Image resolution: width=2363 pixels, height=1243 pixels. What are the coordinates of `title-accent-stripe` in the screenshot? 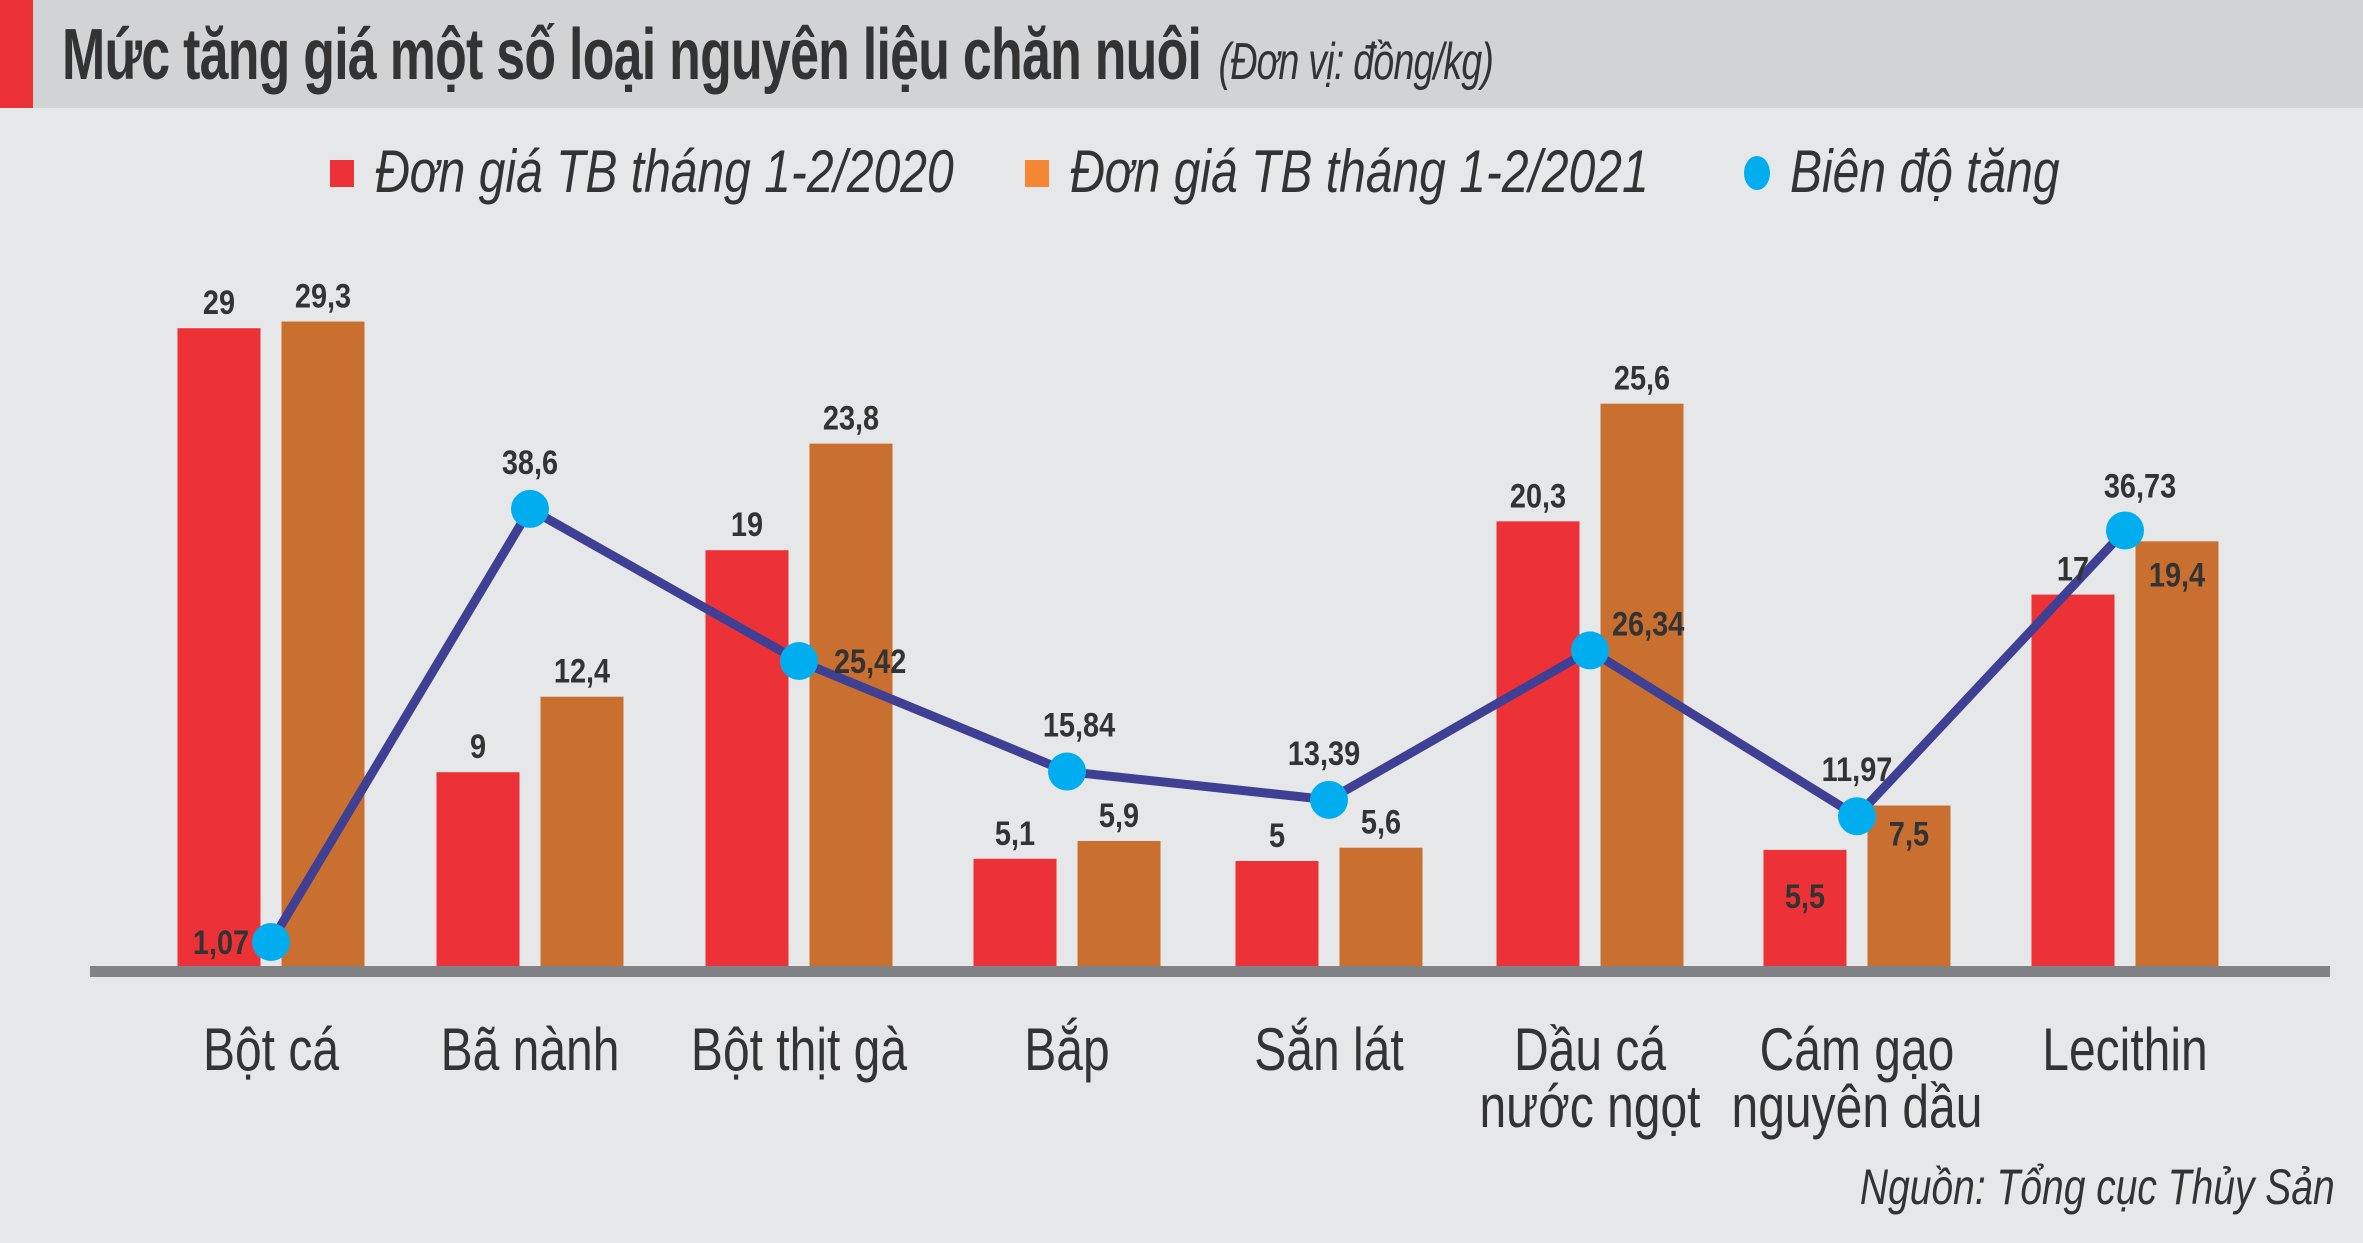 It's located at (16, 54).